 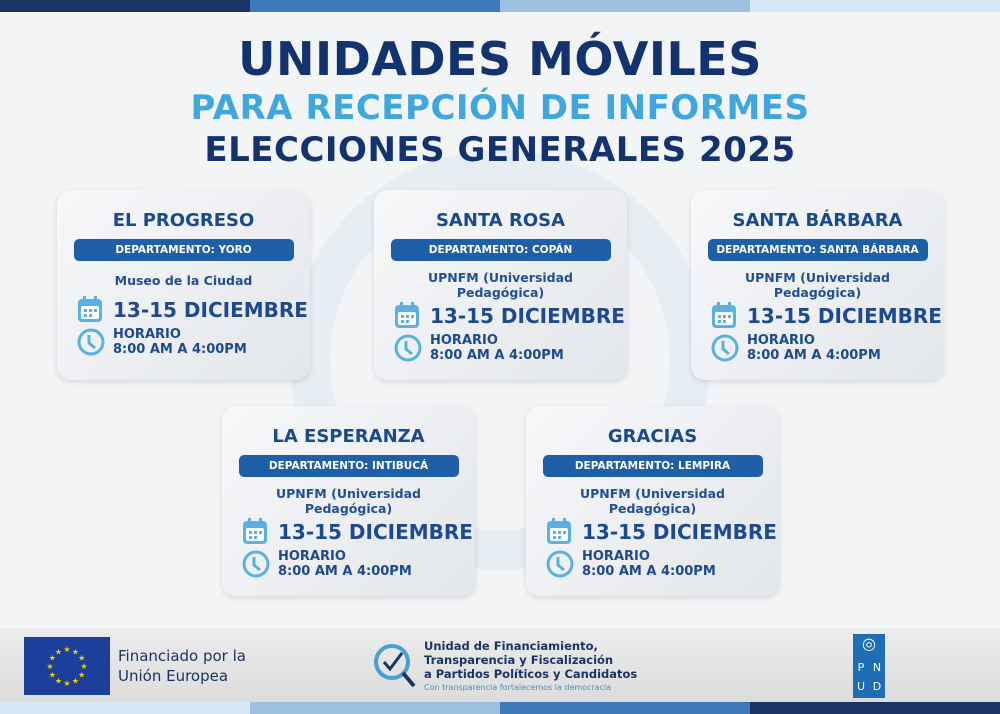 What do you see at coordinates (183, 220) in the screenshot?
I see `card-city: EL PROGRESO` at bounding box center [183, 220].